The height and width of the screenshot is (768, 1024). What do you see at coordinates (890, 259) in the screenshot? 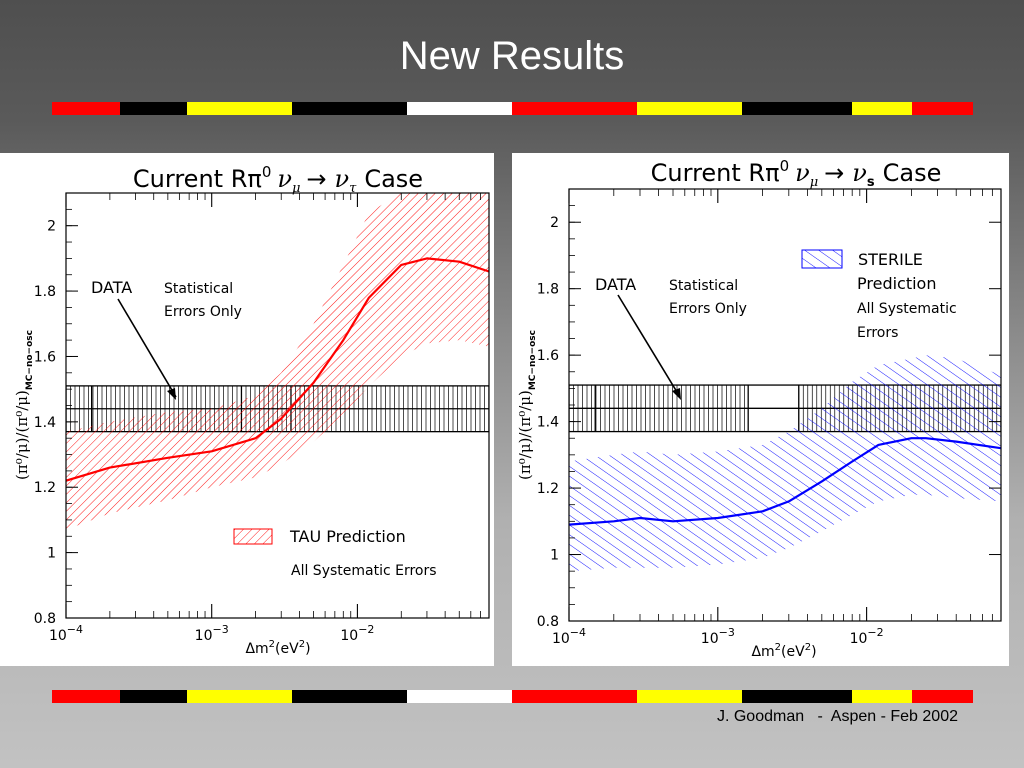
I see `legend-label-line-1: STERILE` at bounding box center [890, 259].